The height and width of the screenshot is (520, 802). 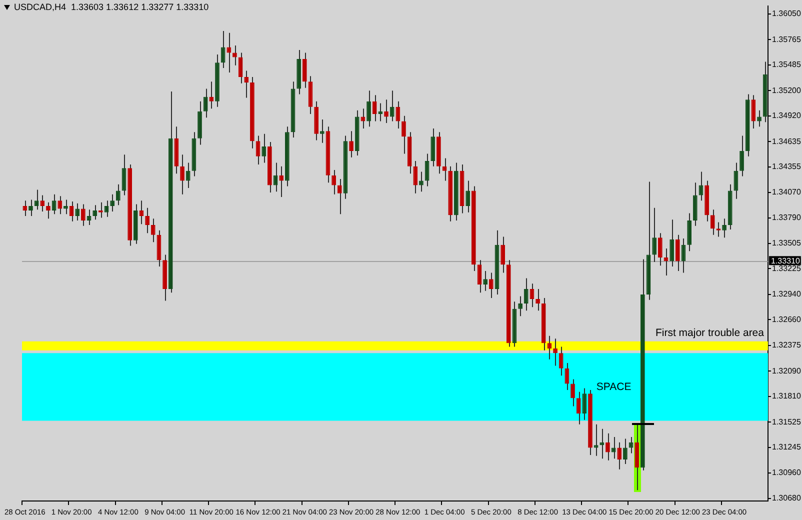 I want to click on y-tick-label: 1.33225, so click(x=787, y=268).